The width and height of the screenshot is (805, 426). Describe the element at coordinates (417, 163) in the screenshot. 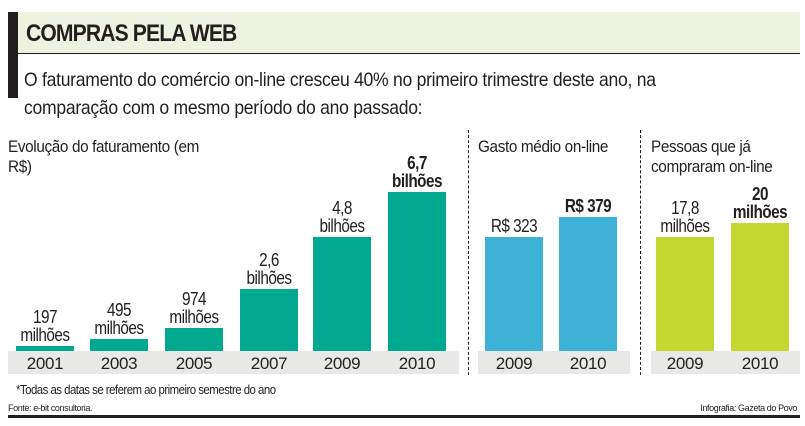

I see `data-label-line: 6,7` at that location.